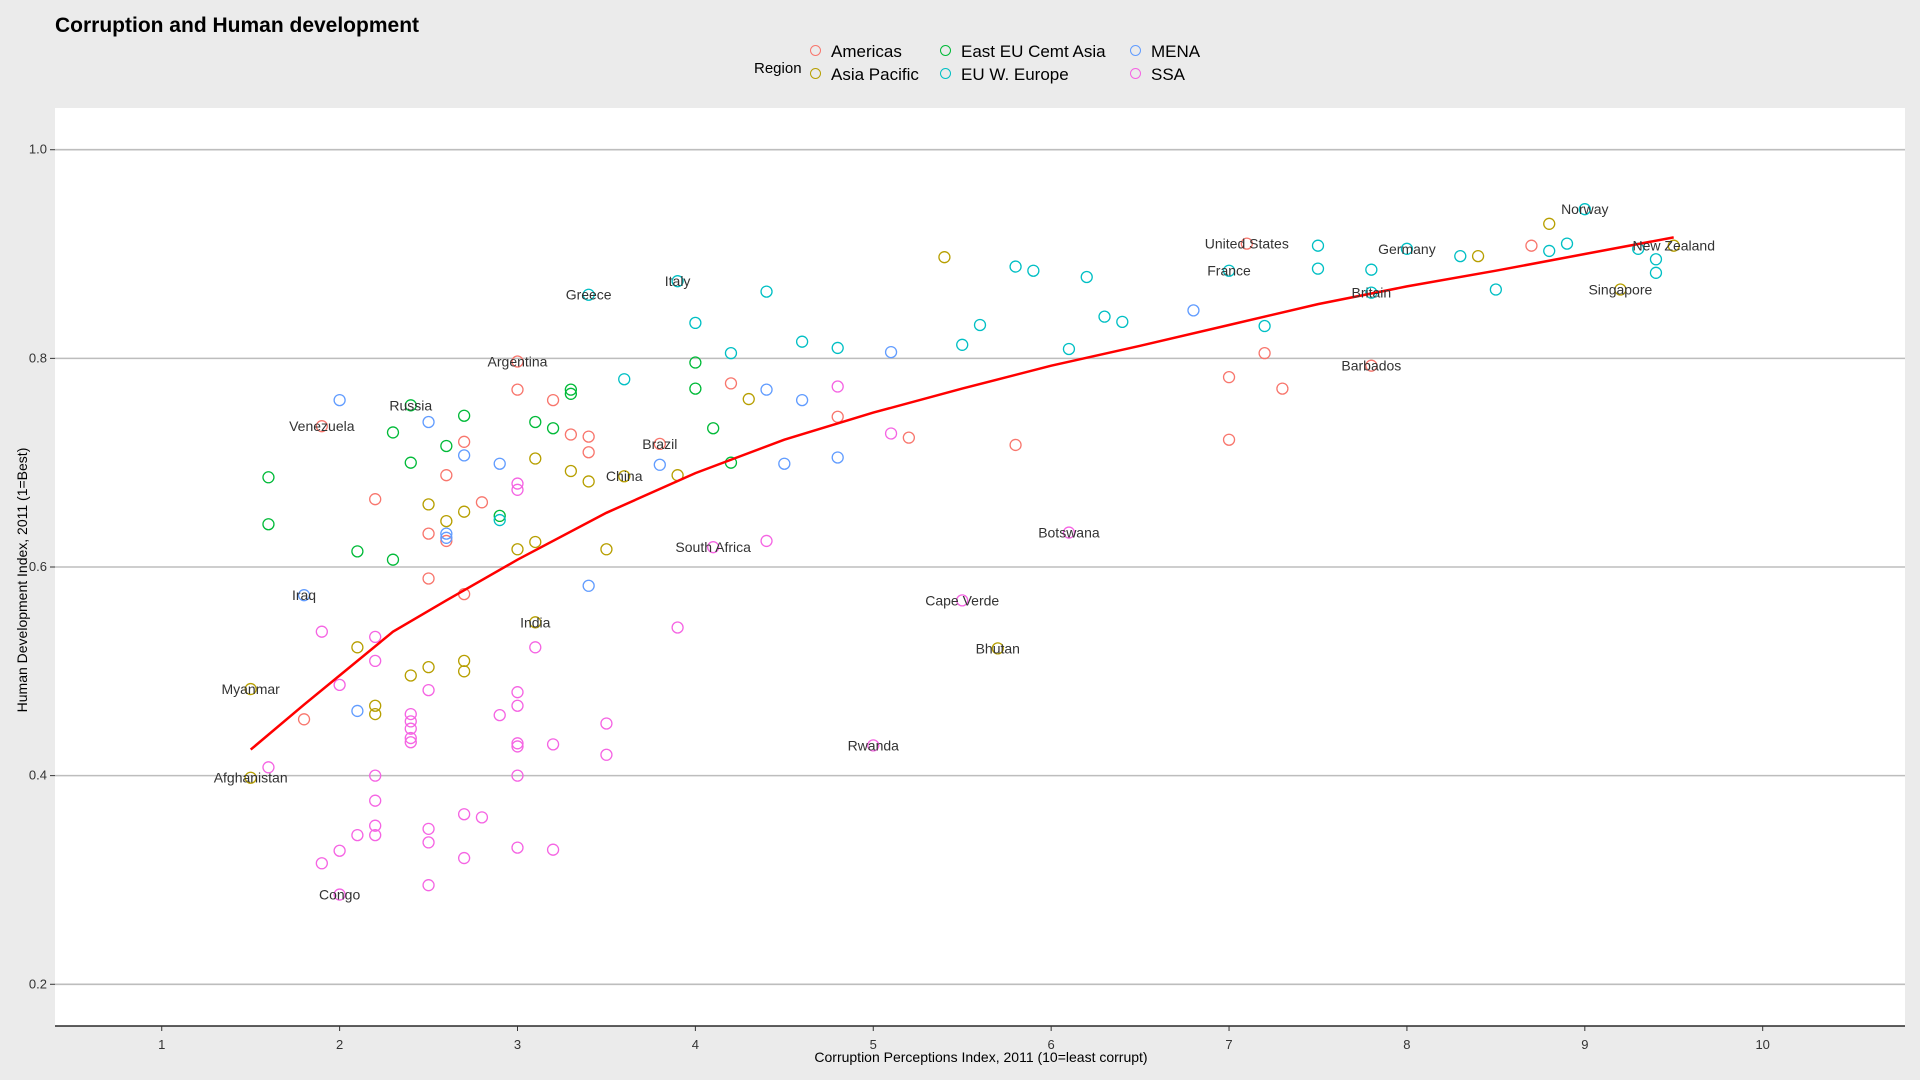  I want to click on country-label: Russia, so click(410, 405).